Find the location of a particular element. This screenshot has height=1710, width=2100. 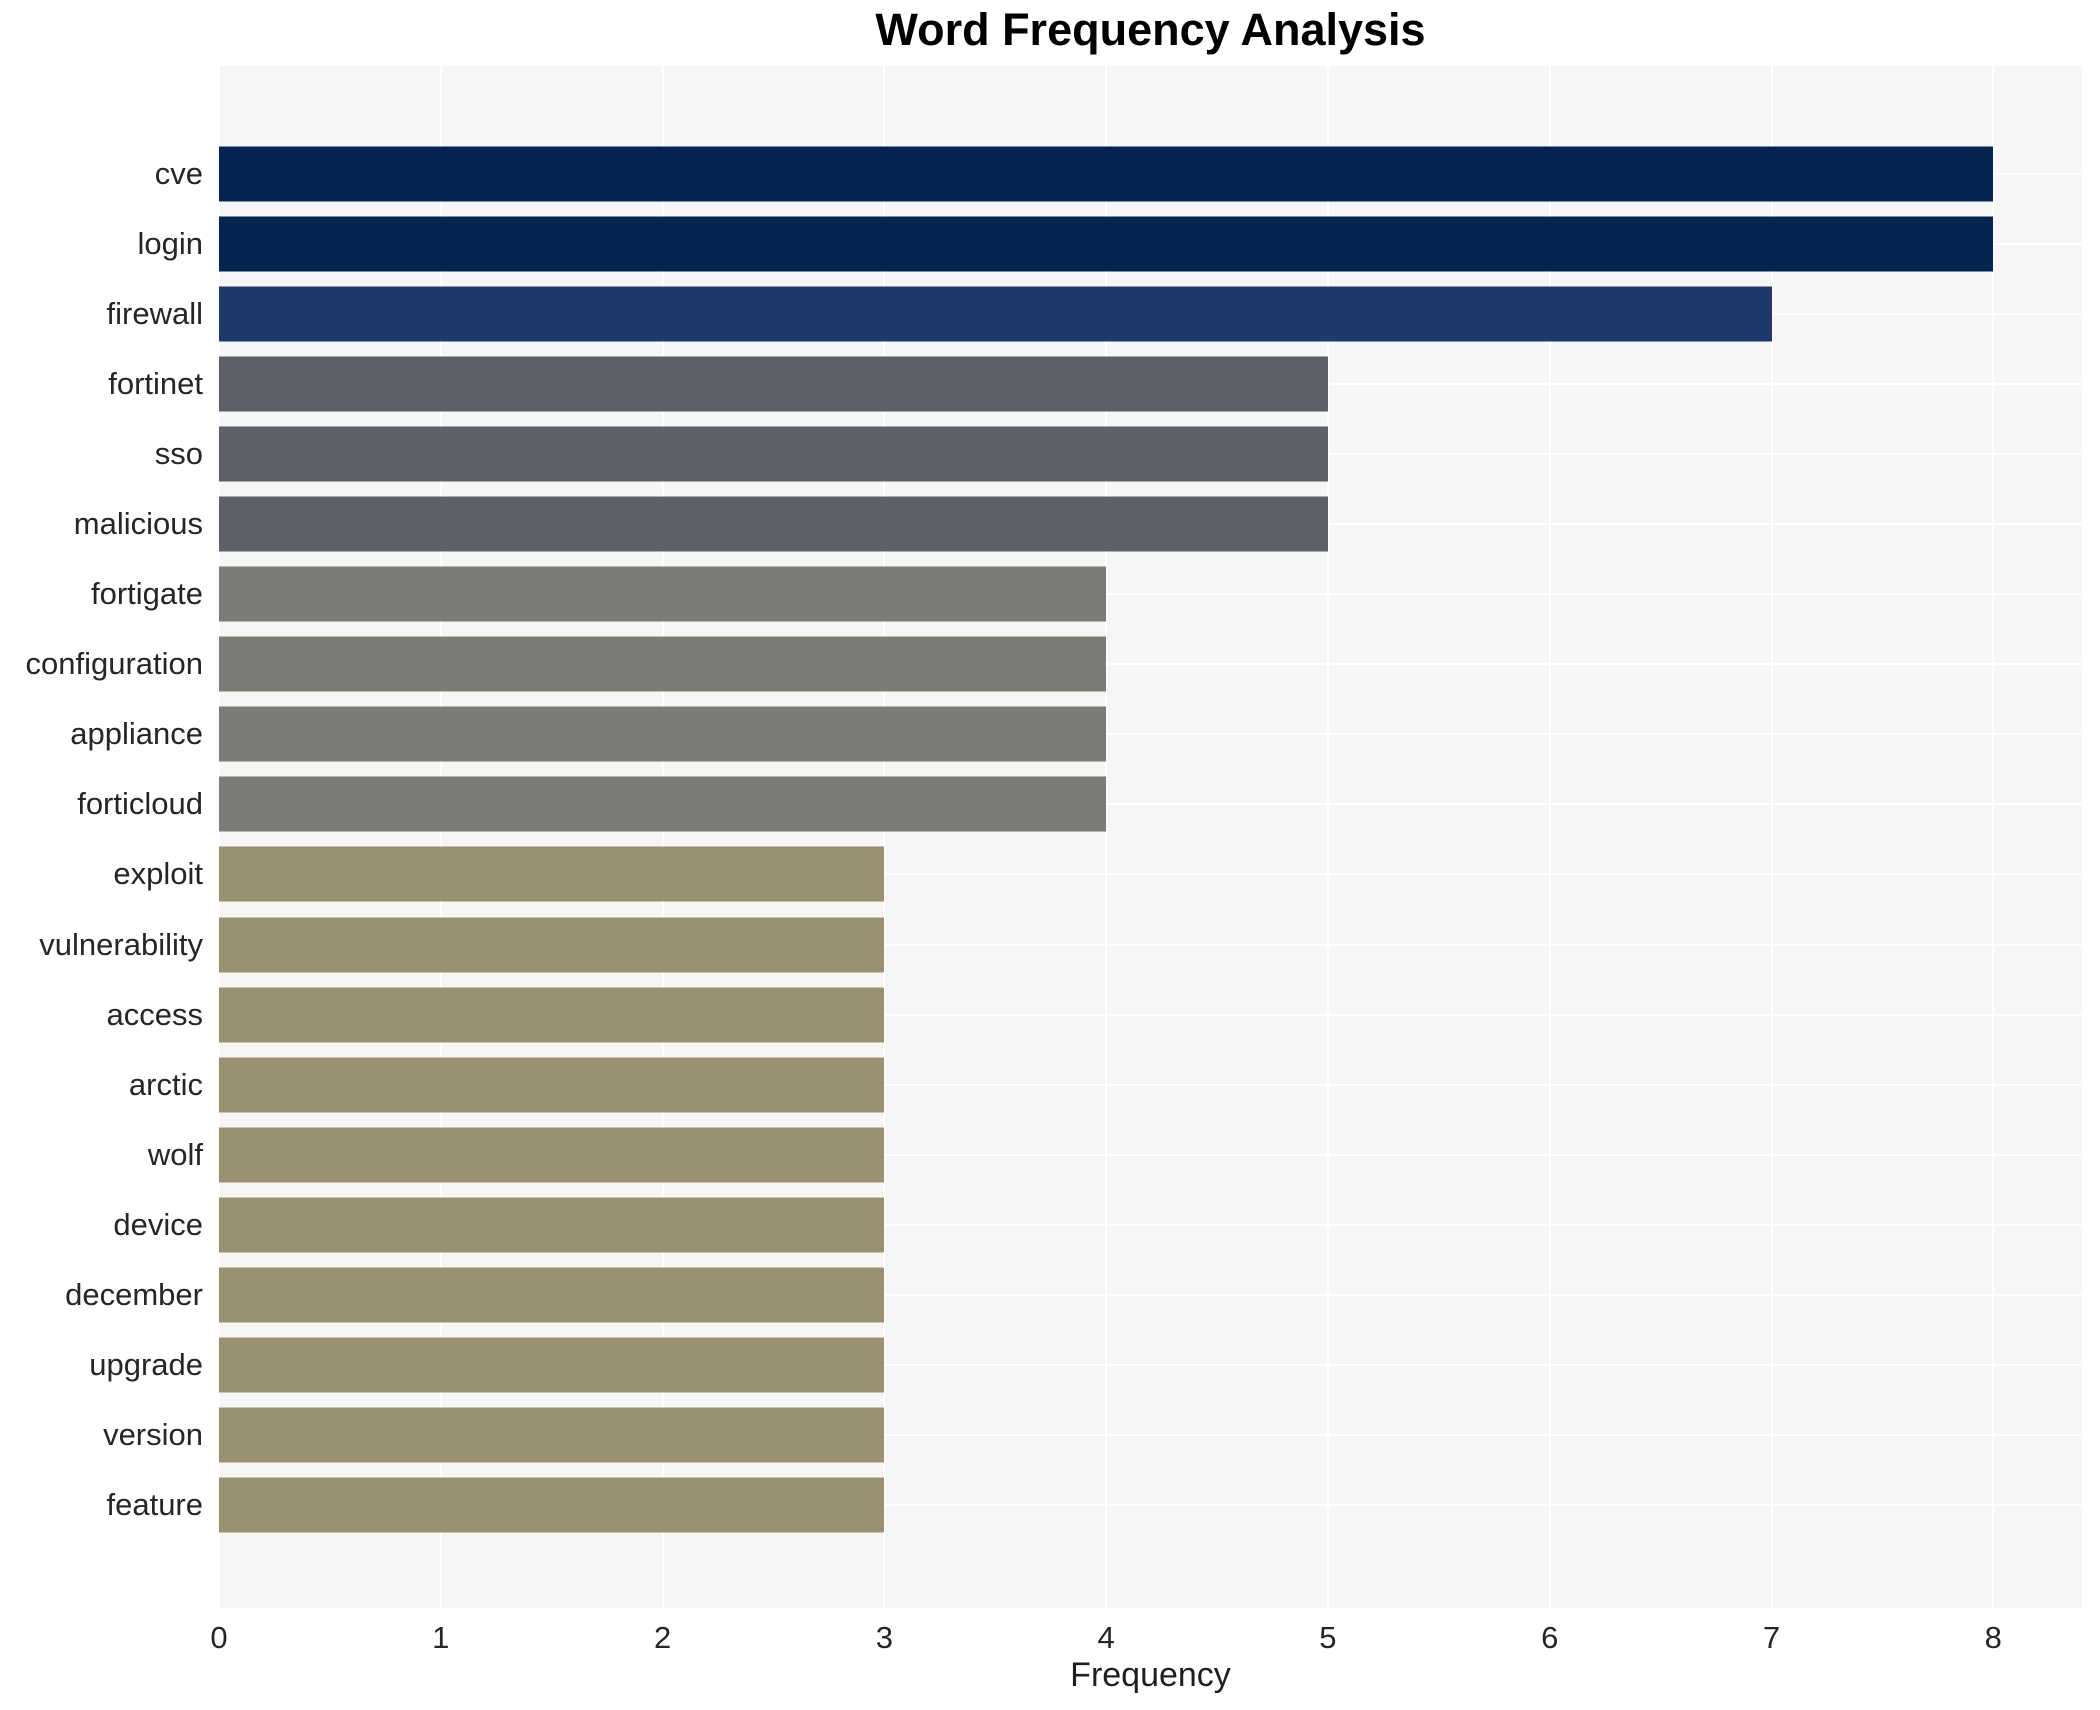

bar-row: december is located at coordinates (1073, 1295).